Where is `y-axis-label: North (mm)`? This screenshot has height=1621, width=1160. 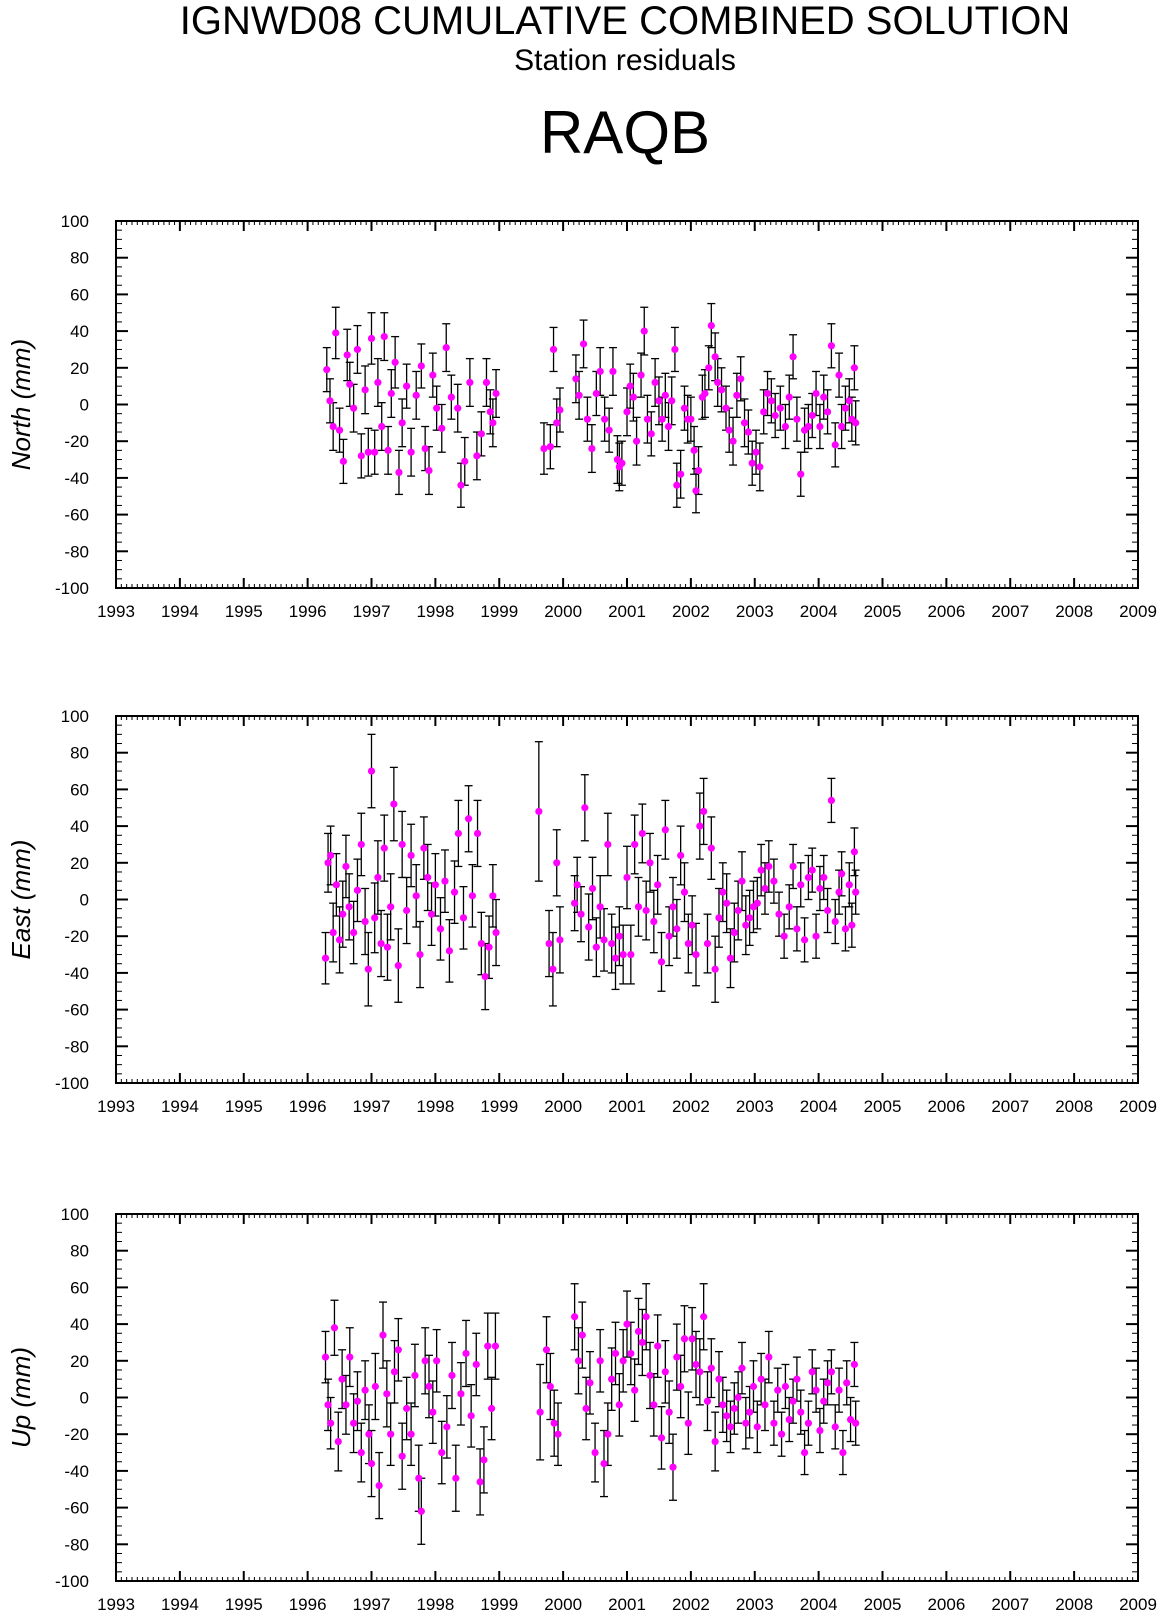 y-axis-label: North (mm) is located at coordinates (21, 404).